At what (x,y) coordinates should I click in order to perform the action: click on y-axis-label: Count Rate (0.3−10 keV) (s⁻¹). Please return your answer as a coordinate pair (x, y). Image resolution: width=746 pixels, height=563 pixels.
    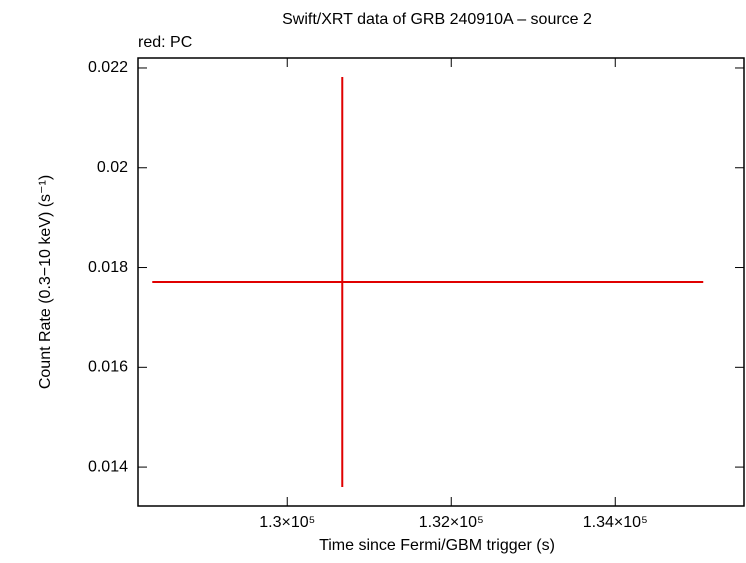
    Looking at the image, I should click on (45, 282).